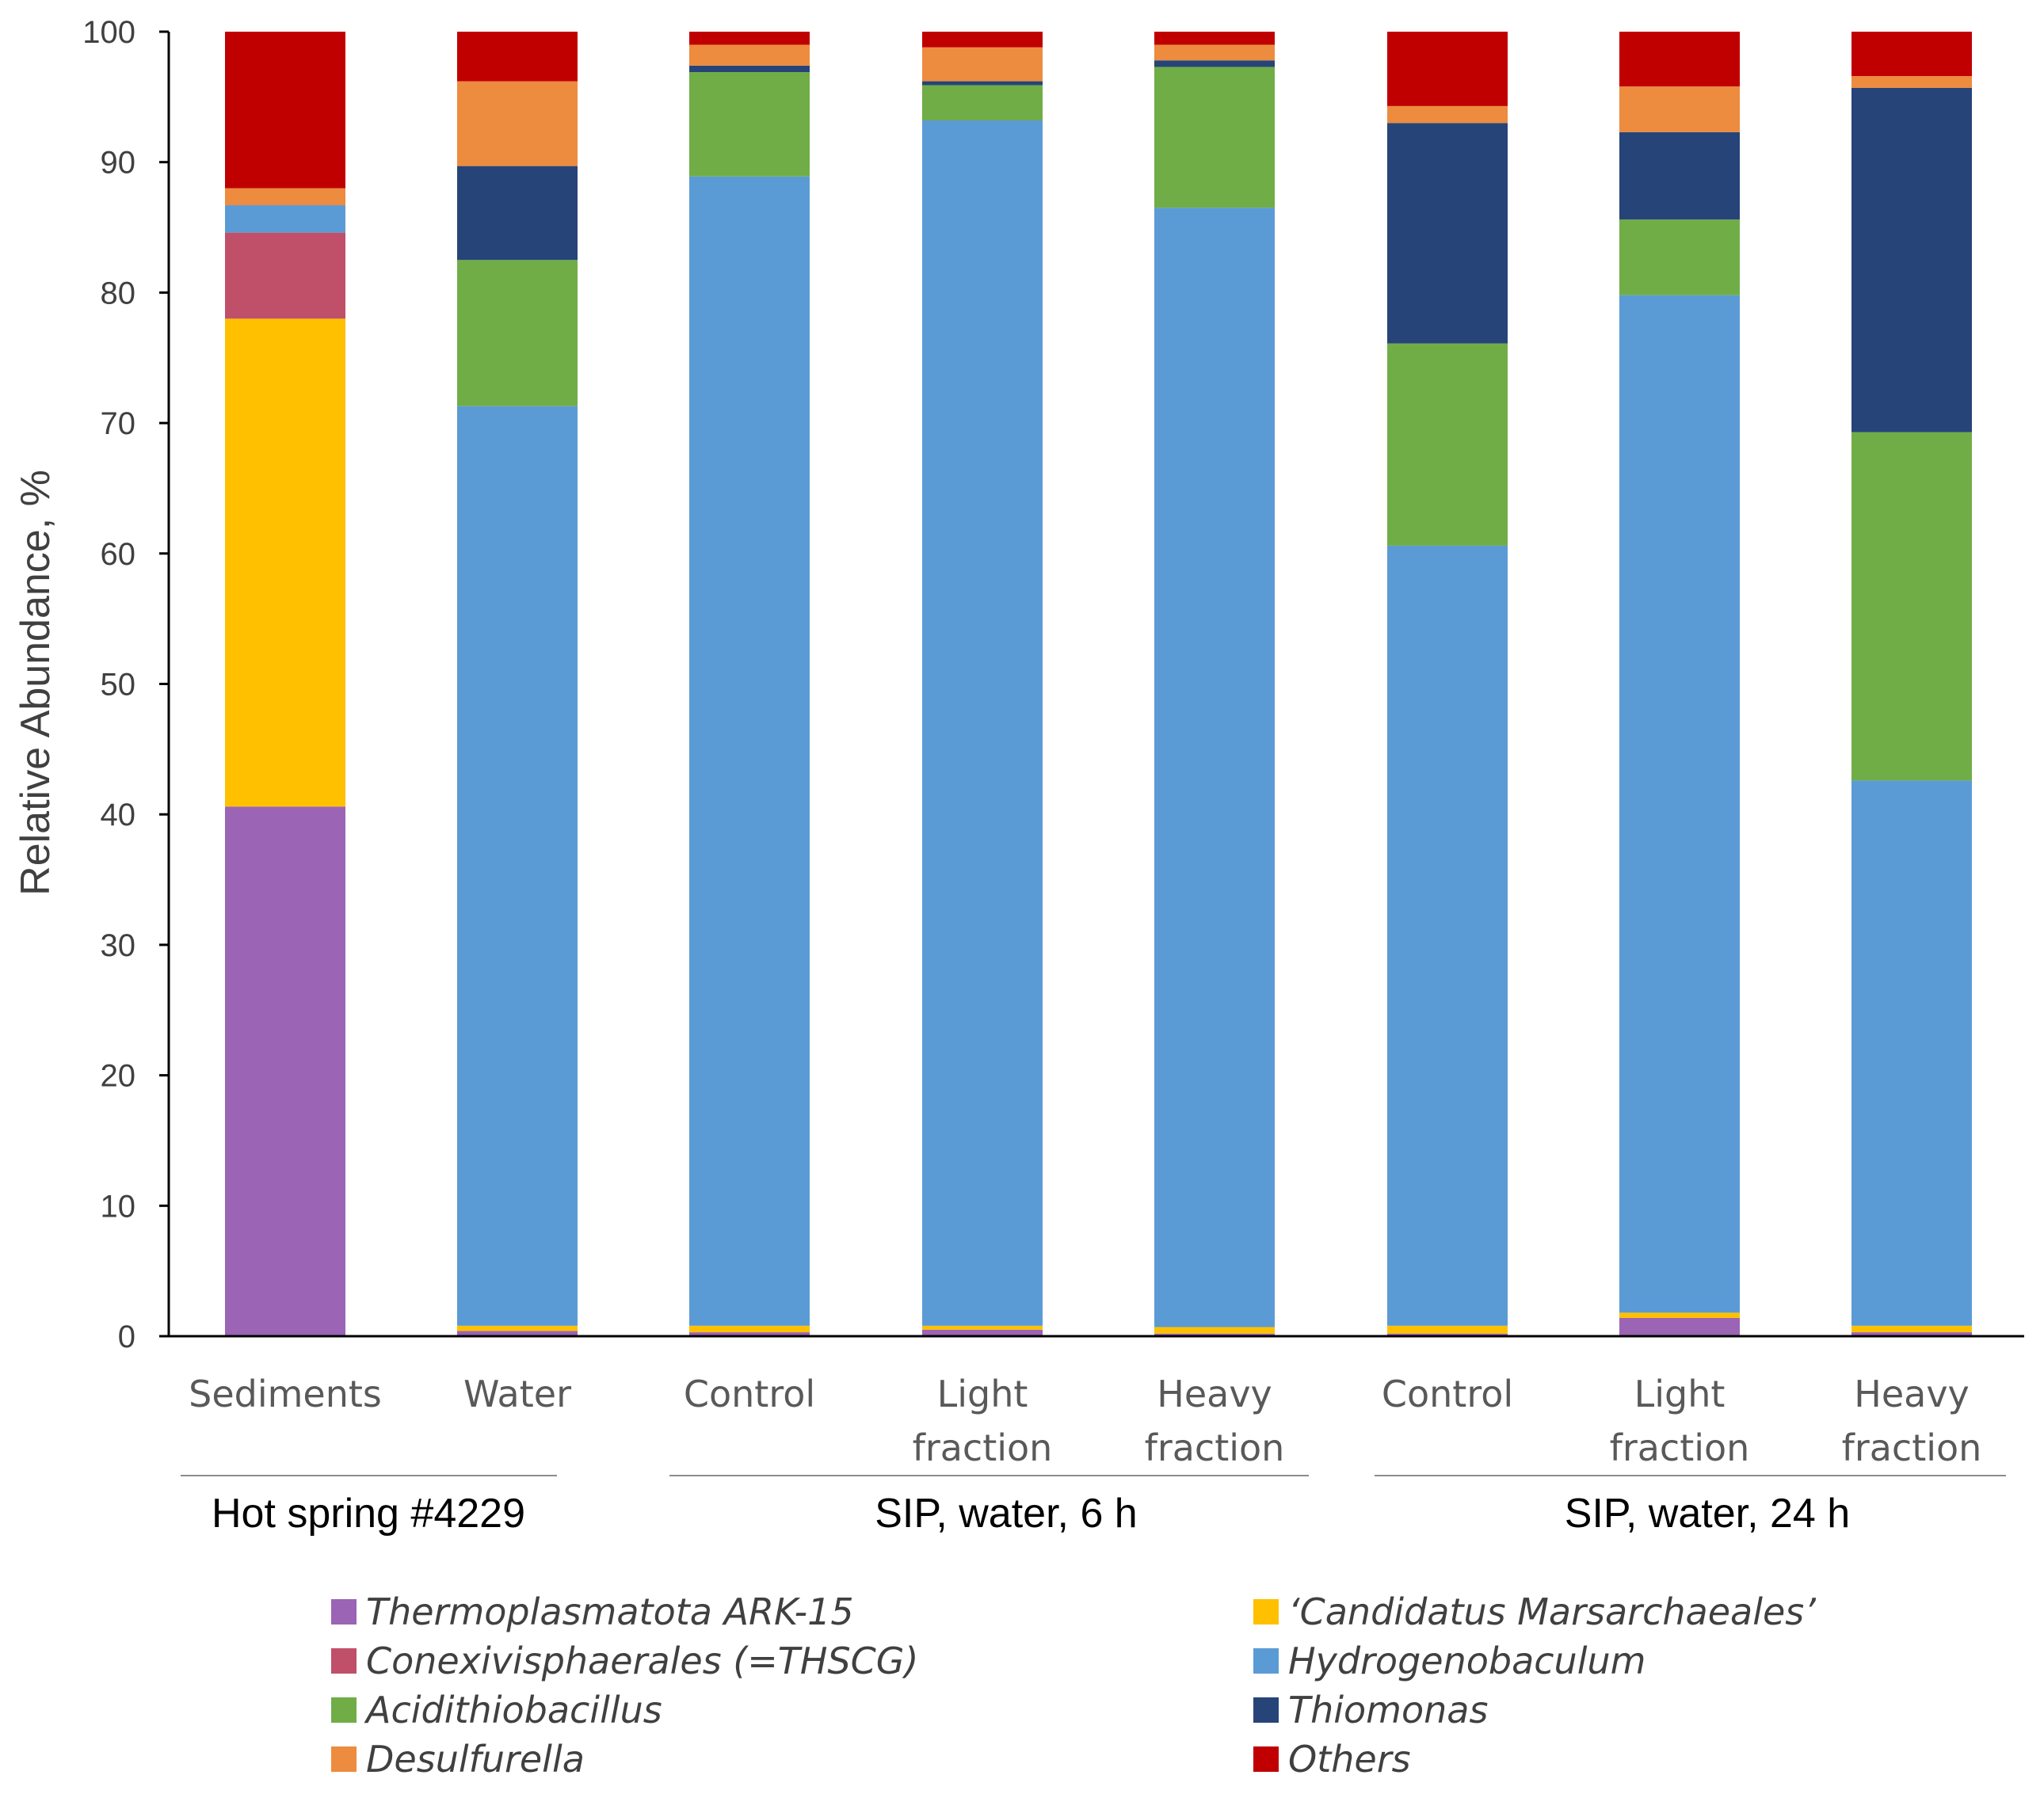  Describe the element at coordinates (118, 815) in the screenshot. I see `y-tick-label: 40` at that location.